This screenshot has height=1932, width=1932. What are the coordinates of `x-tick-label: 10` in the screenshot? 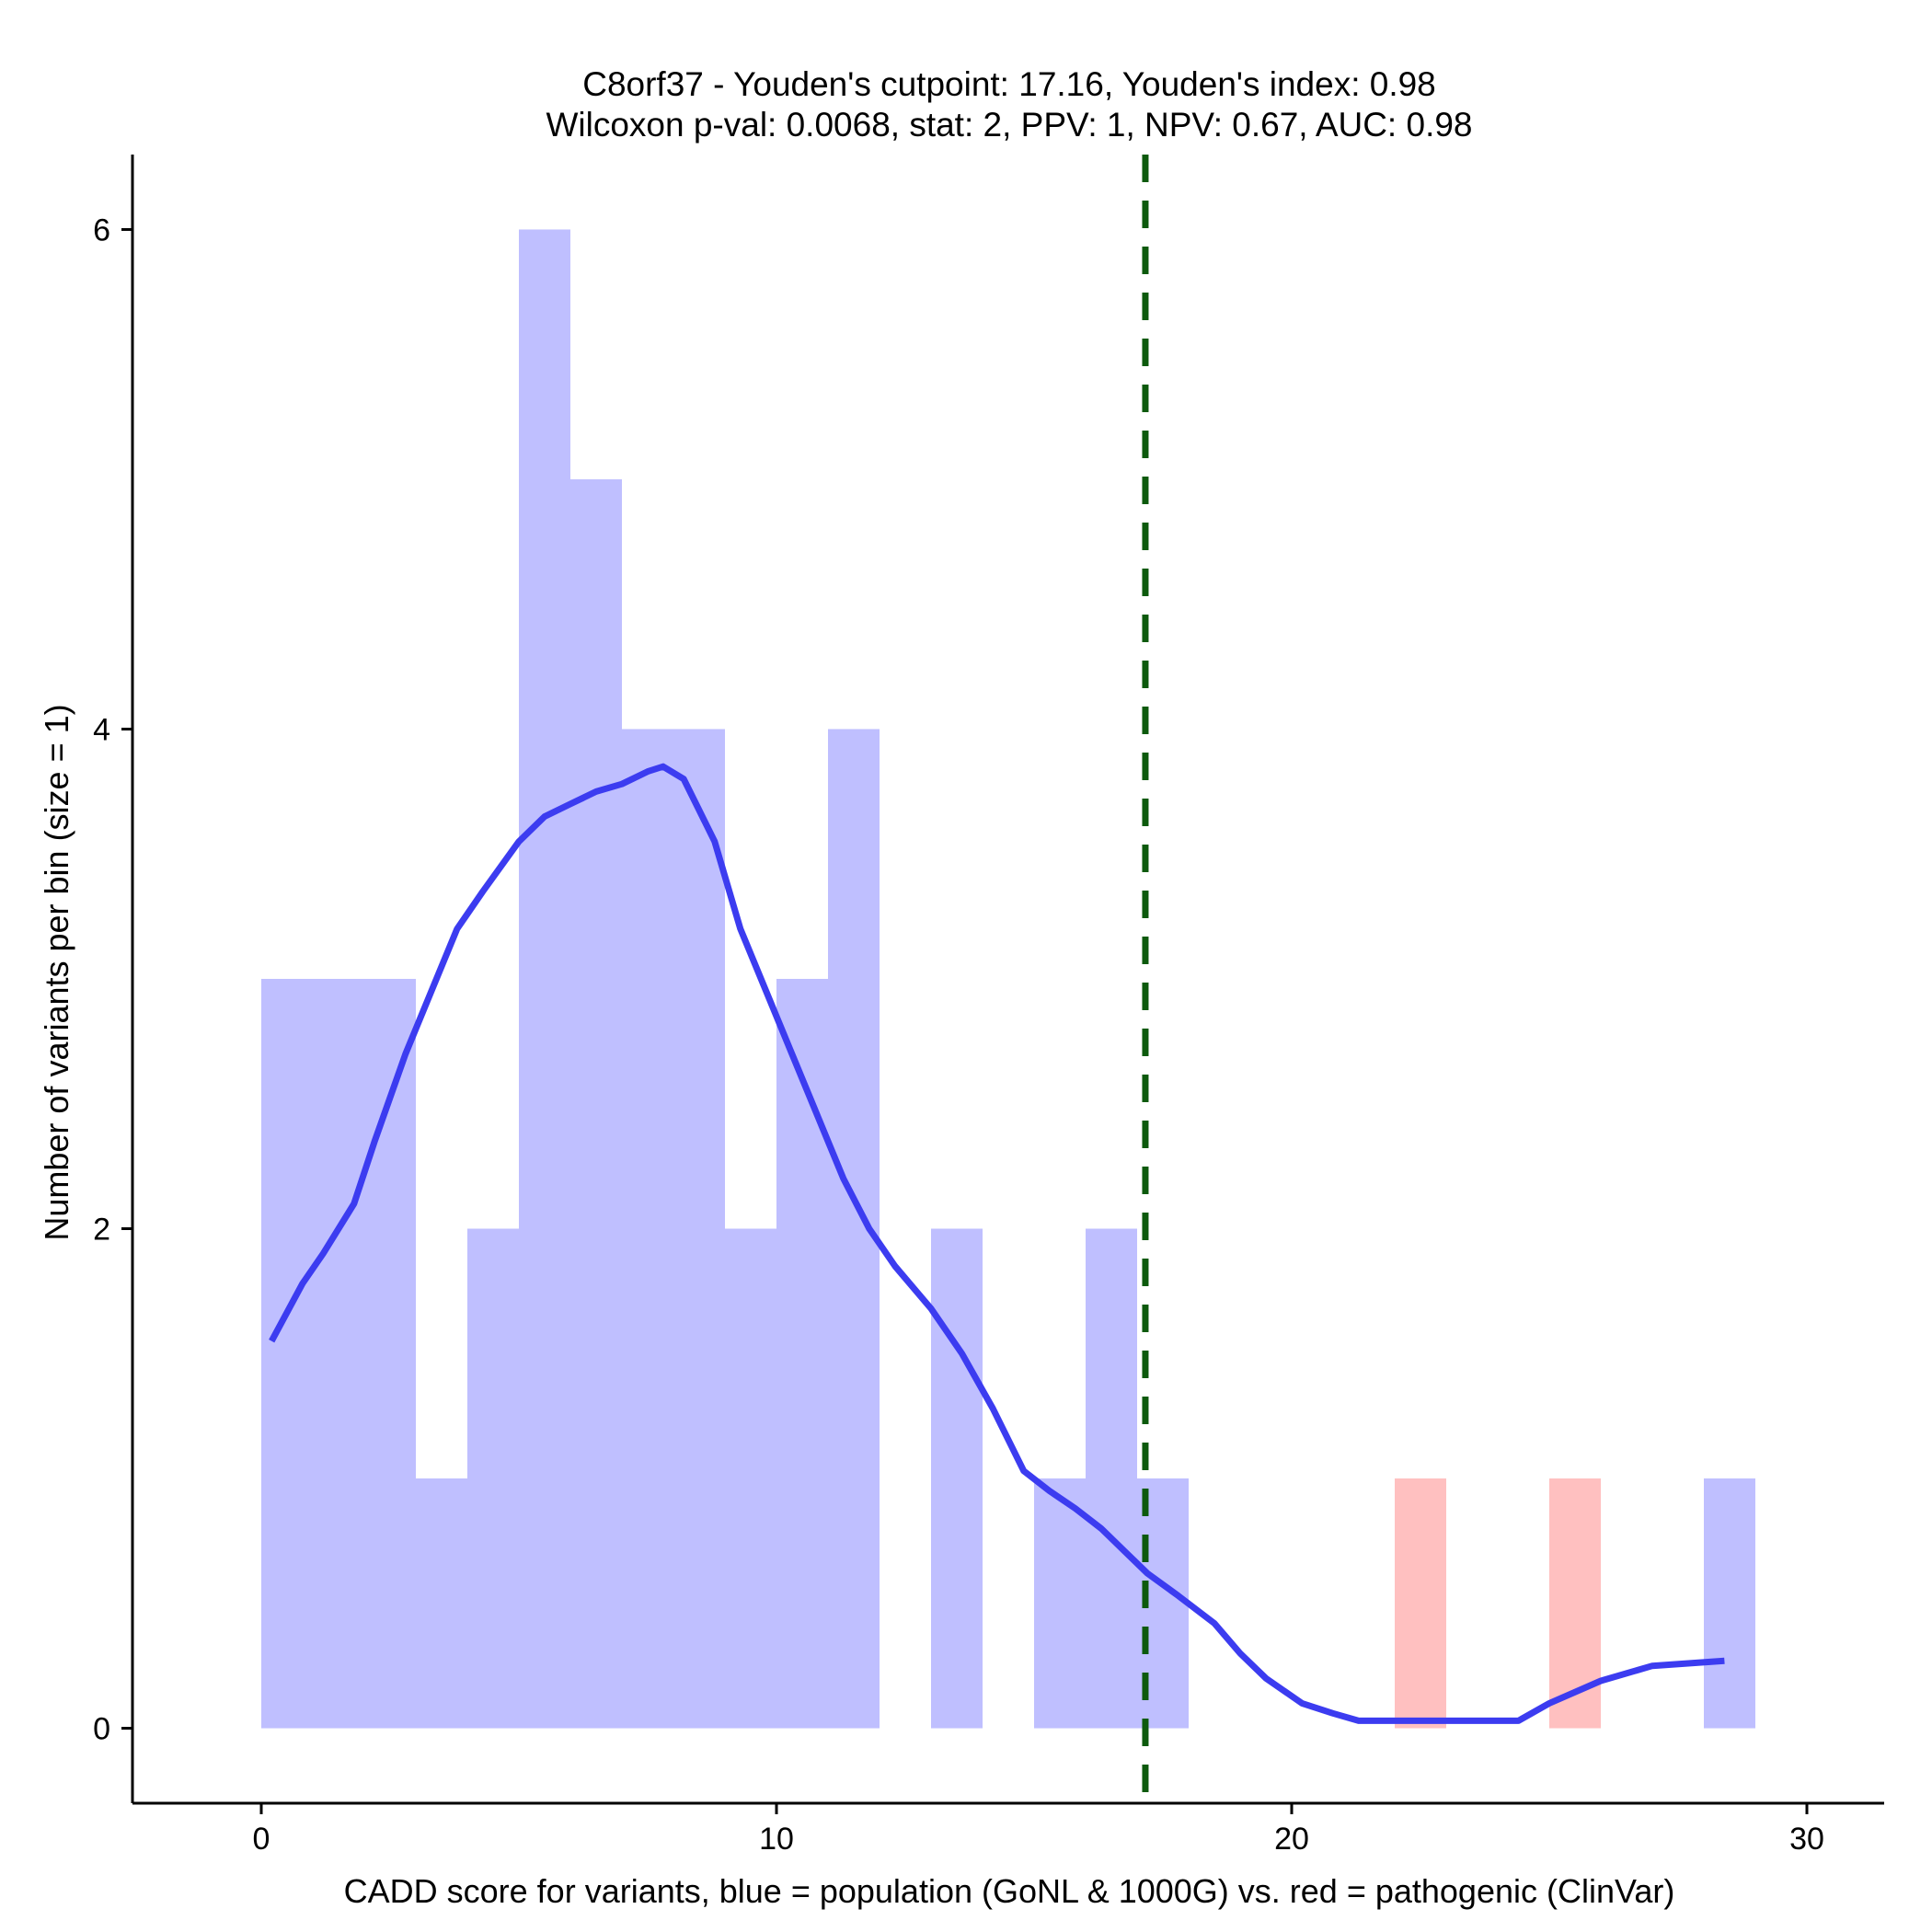 It's located at (776, 1839).